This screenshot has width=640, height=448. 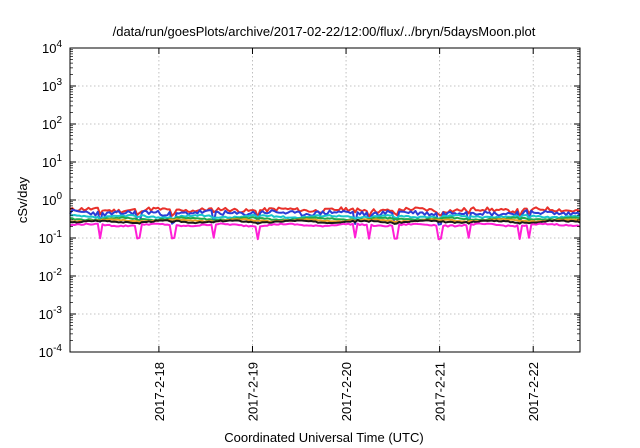 What do you see at coordinates (52, 199) in the screenshot?
I see `y-tick-label: 10⁰` at bounding box center [52, 199].